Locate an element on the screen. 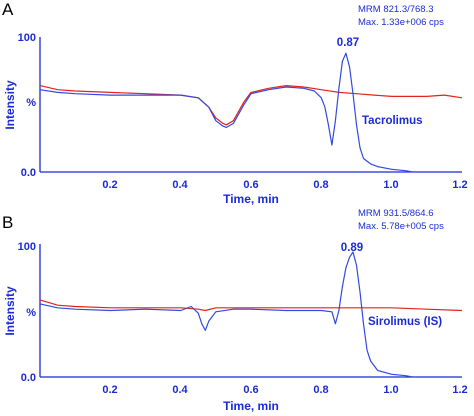 The height and width of the screenshot is (416, 474). panel-a-mrm: MRM 821.3/768.3 is located at coordinates (396, 9).